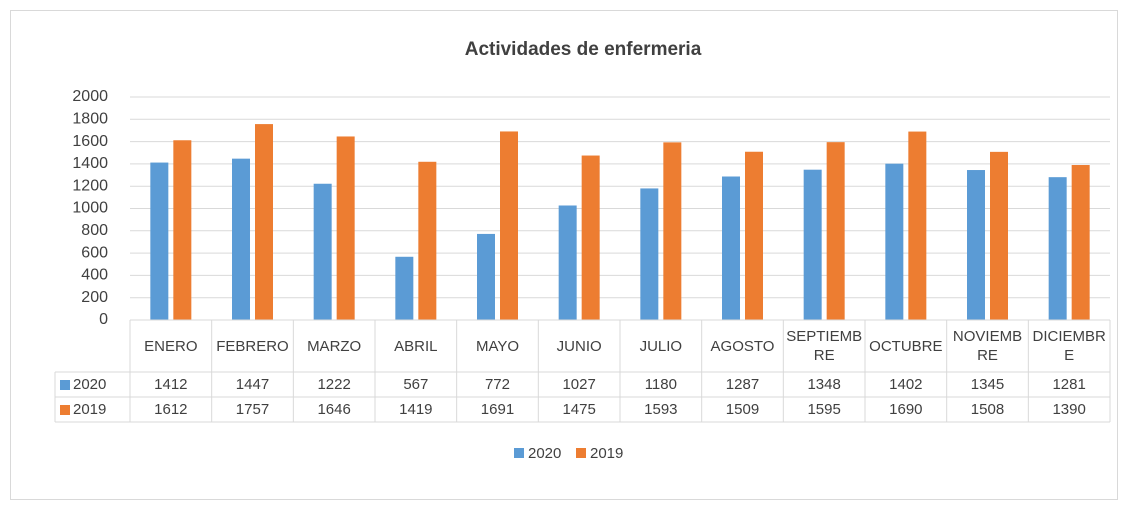  What do you see at coordinates (416, 346) in the screenshot?
I see `category-label: ABRIL` at bounding box center [416, 346].